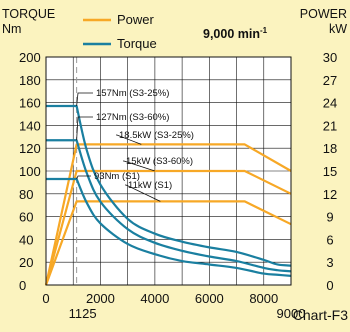  Describe the element at coordinates (30, 103) in the screenshot. I see `left-tick-label: 160` at that location.